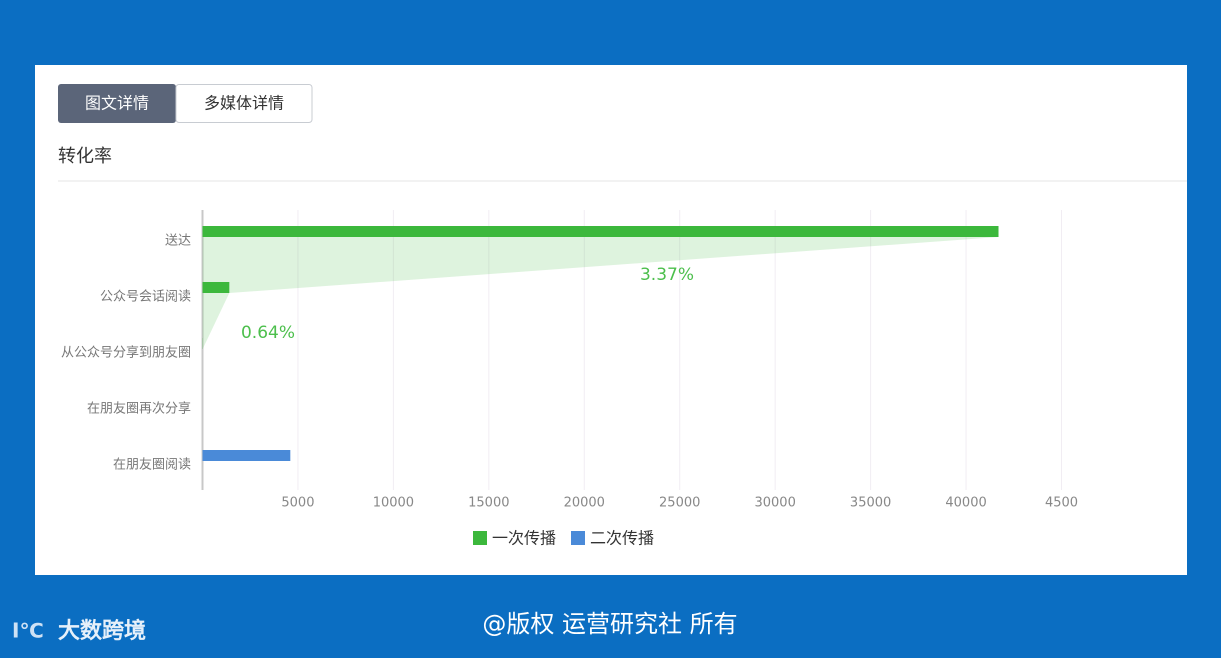 The width and height of the screenshot is (1221, 658). I want to click on annotation: 3.37%, so click(667, 275).